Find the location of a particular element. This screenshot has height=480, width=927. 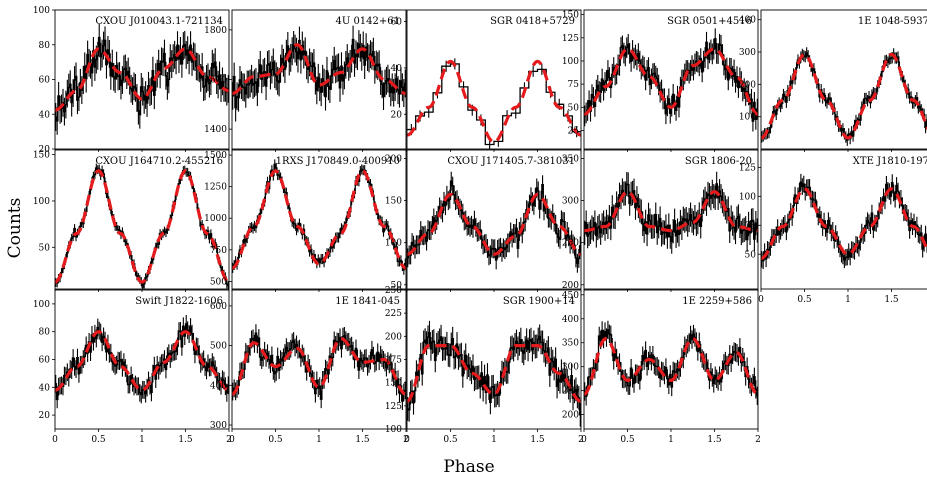

y-tick-label: 60 is located at coordinates (397, 23).